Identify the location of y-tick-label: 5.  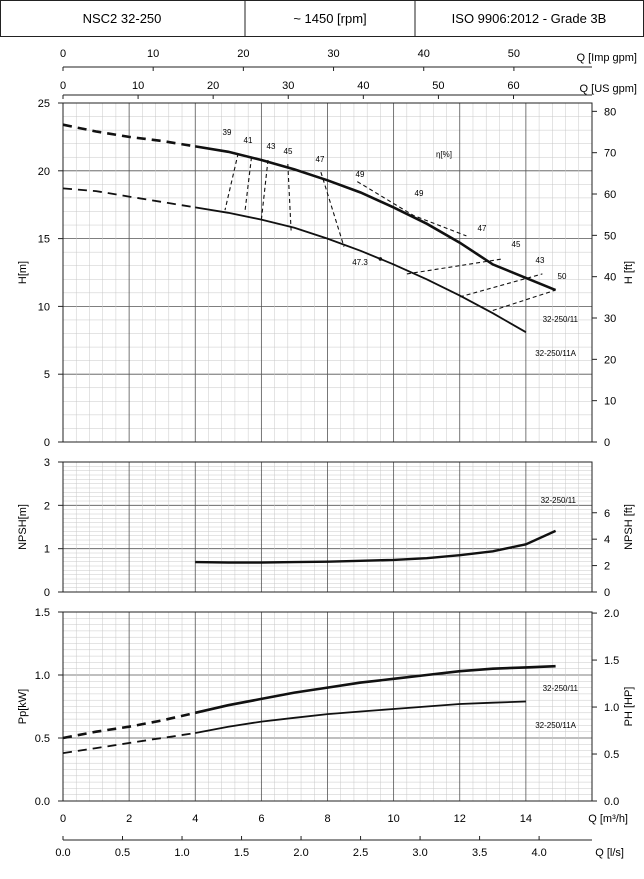
(47, 375).